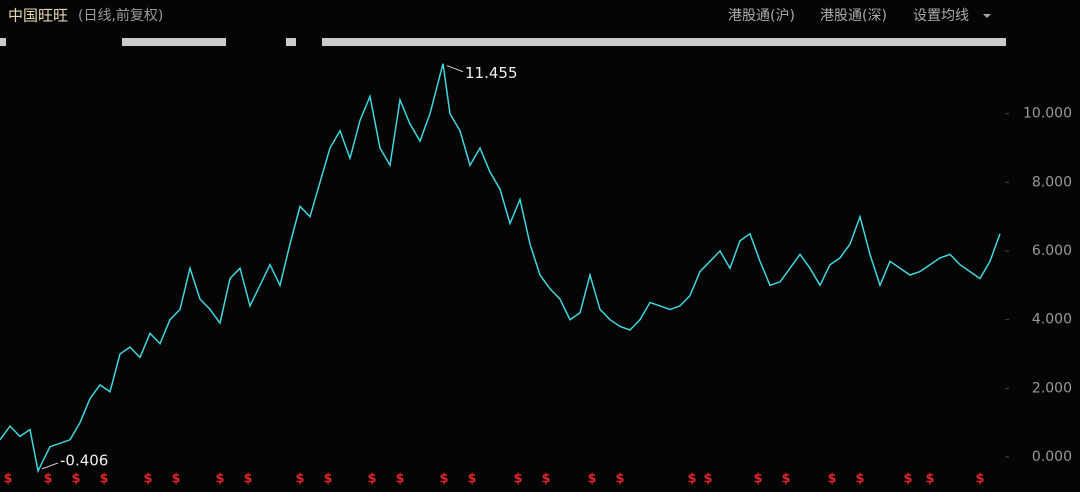  I want to click on y-tick-label: 4.000, so click(1052, 320).